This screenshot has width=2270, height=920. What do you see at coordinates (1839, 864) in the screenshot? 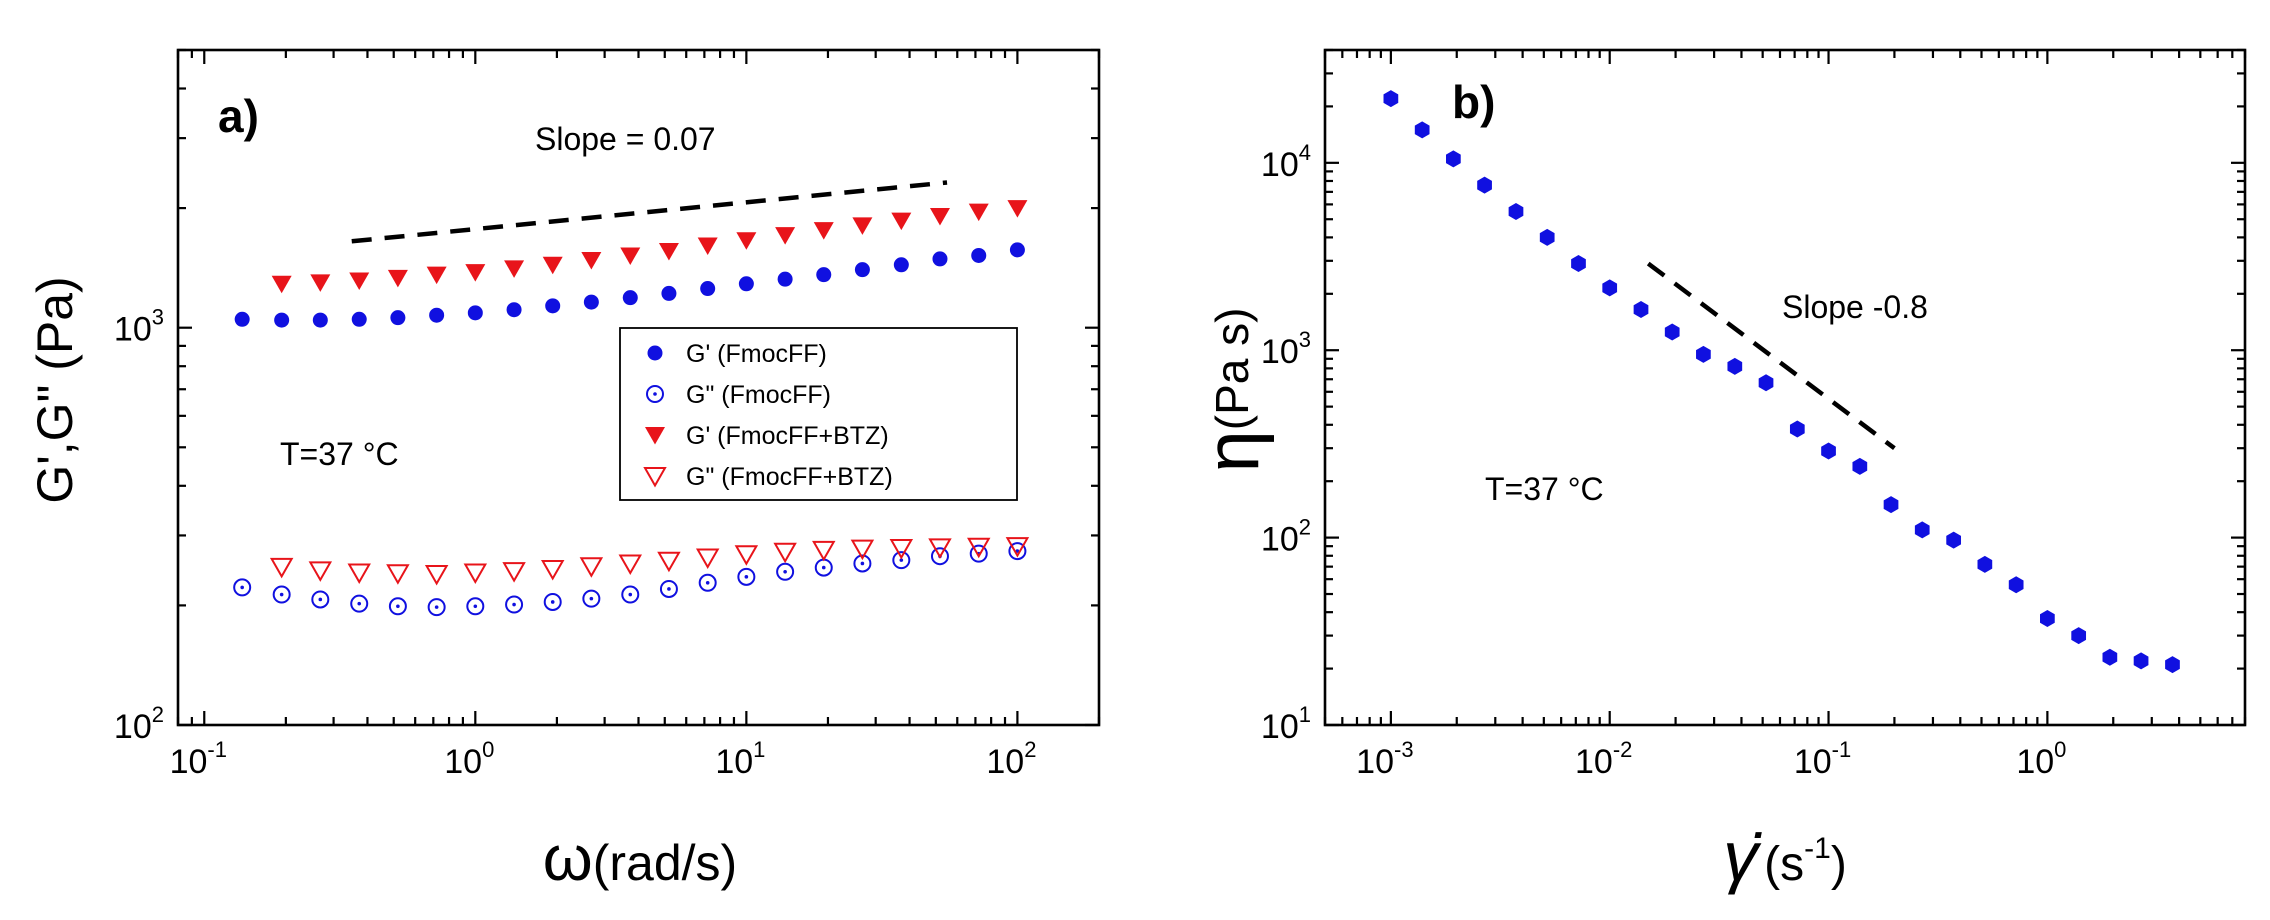
I see `panel-b-x-unit-close: )` at bounding box center [1839, 864].